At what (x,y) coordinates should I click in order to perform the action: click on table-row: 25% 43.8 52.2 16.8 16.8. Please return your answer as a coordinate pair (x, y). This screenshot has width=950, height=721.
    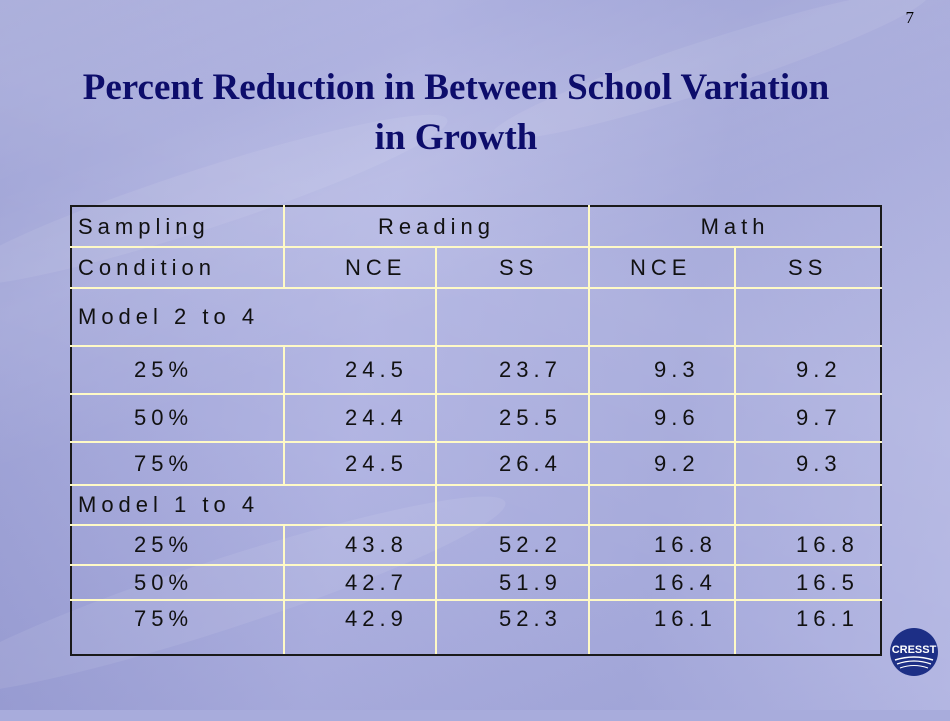
    Looking at the image, I should click on (476, 545).